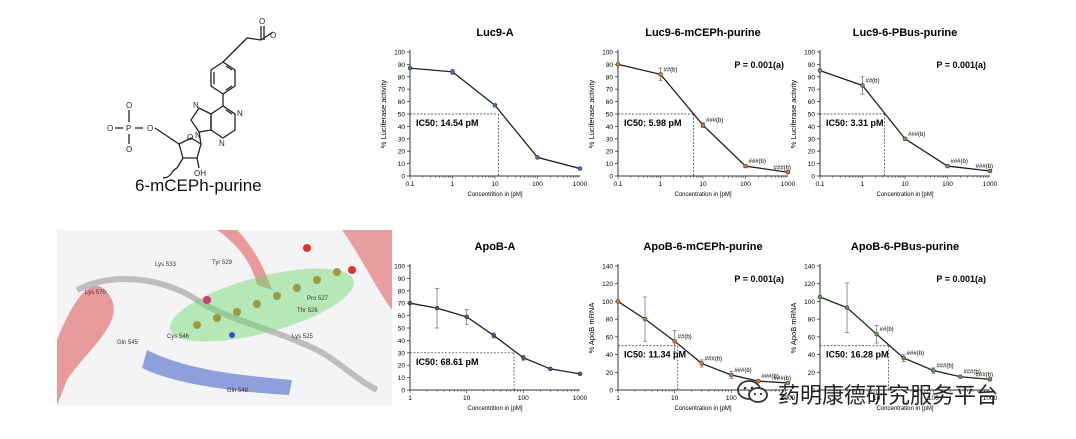  I want to click on helix-ribbon-top, so click(244, 260).